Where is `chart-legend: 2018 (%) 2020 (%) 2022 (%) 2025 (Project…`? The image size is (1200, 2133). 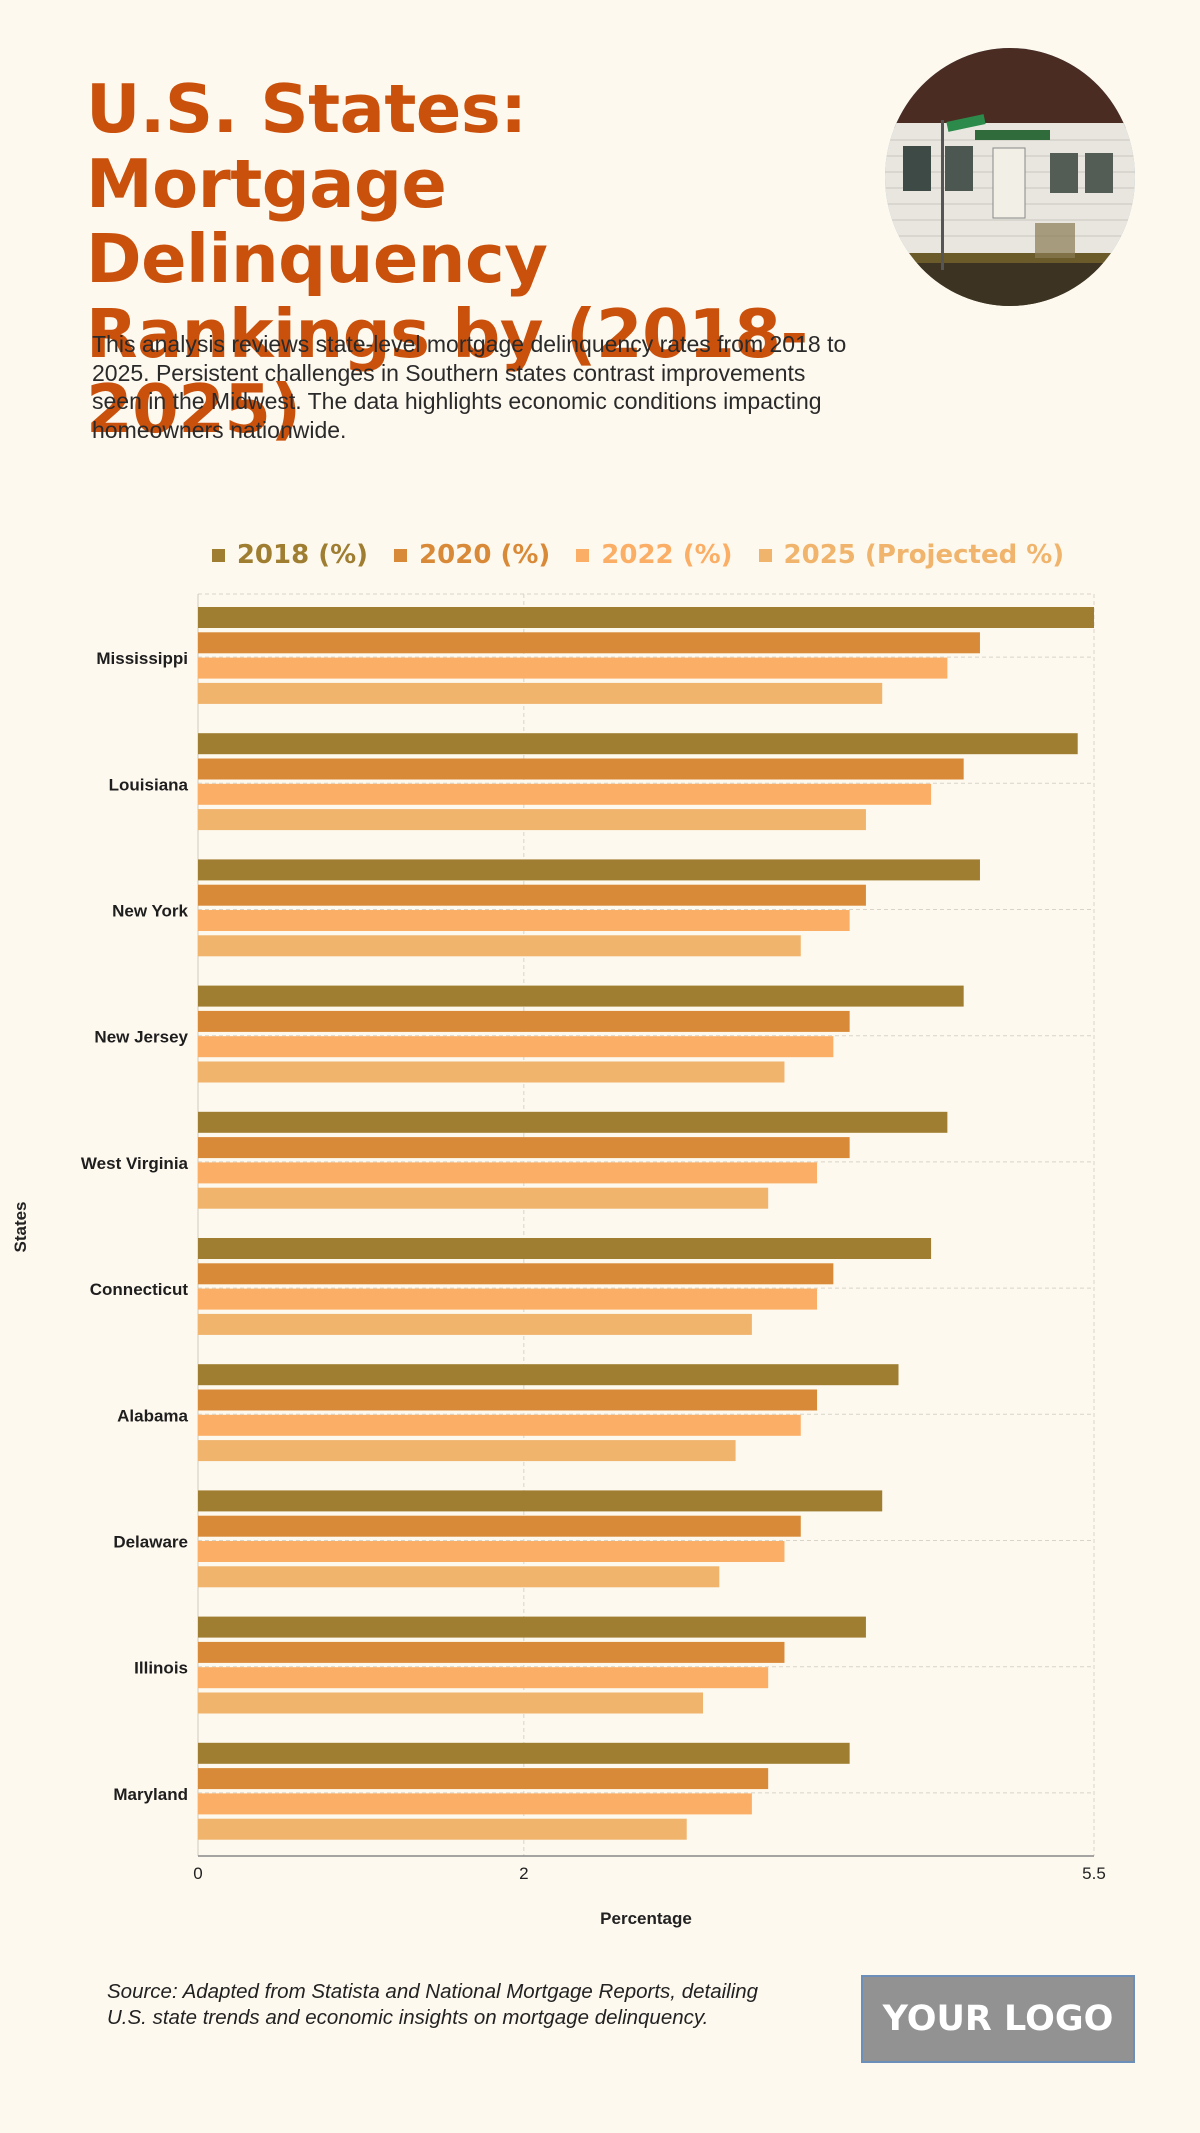 chart-legend: 2018 (%) 2020 (%) 2022 (%) 2025 (Project… is located at coordinates (600, 555).